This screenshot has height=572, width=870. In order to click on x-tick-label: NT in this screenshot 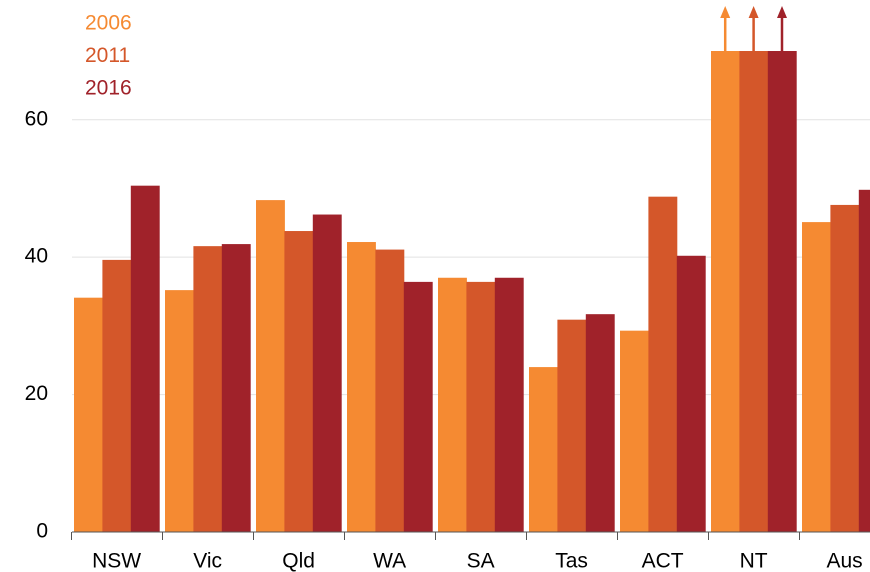, I will do `click(754, 561)`.